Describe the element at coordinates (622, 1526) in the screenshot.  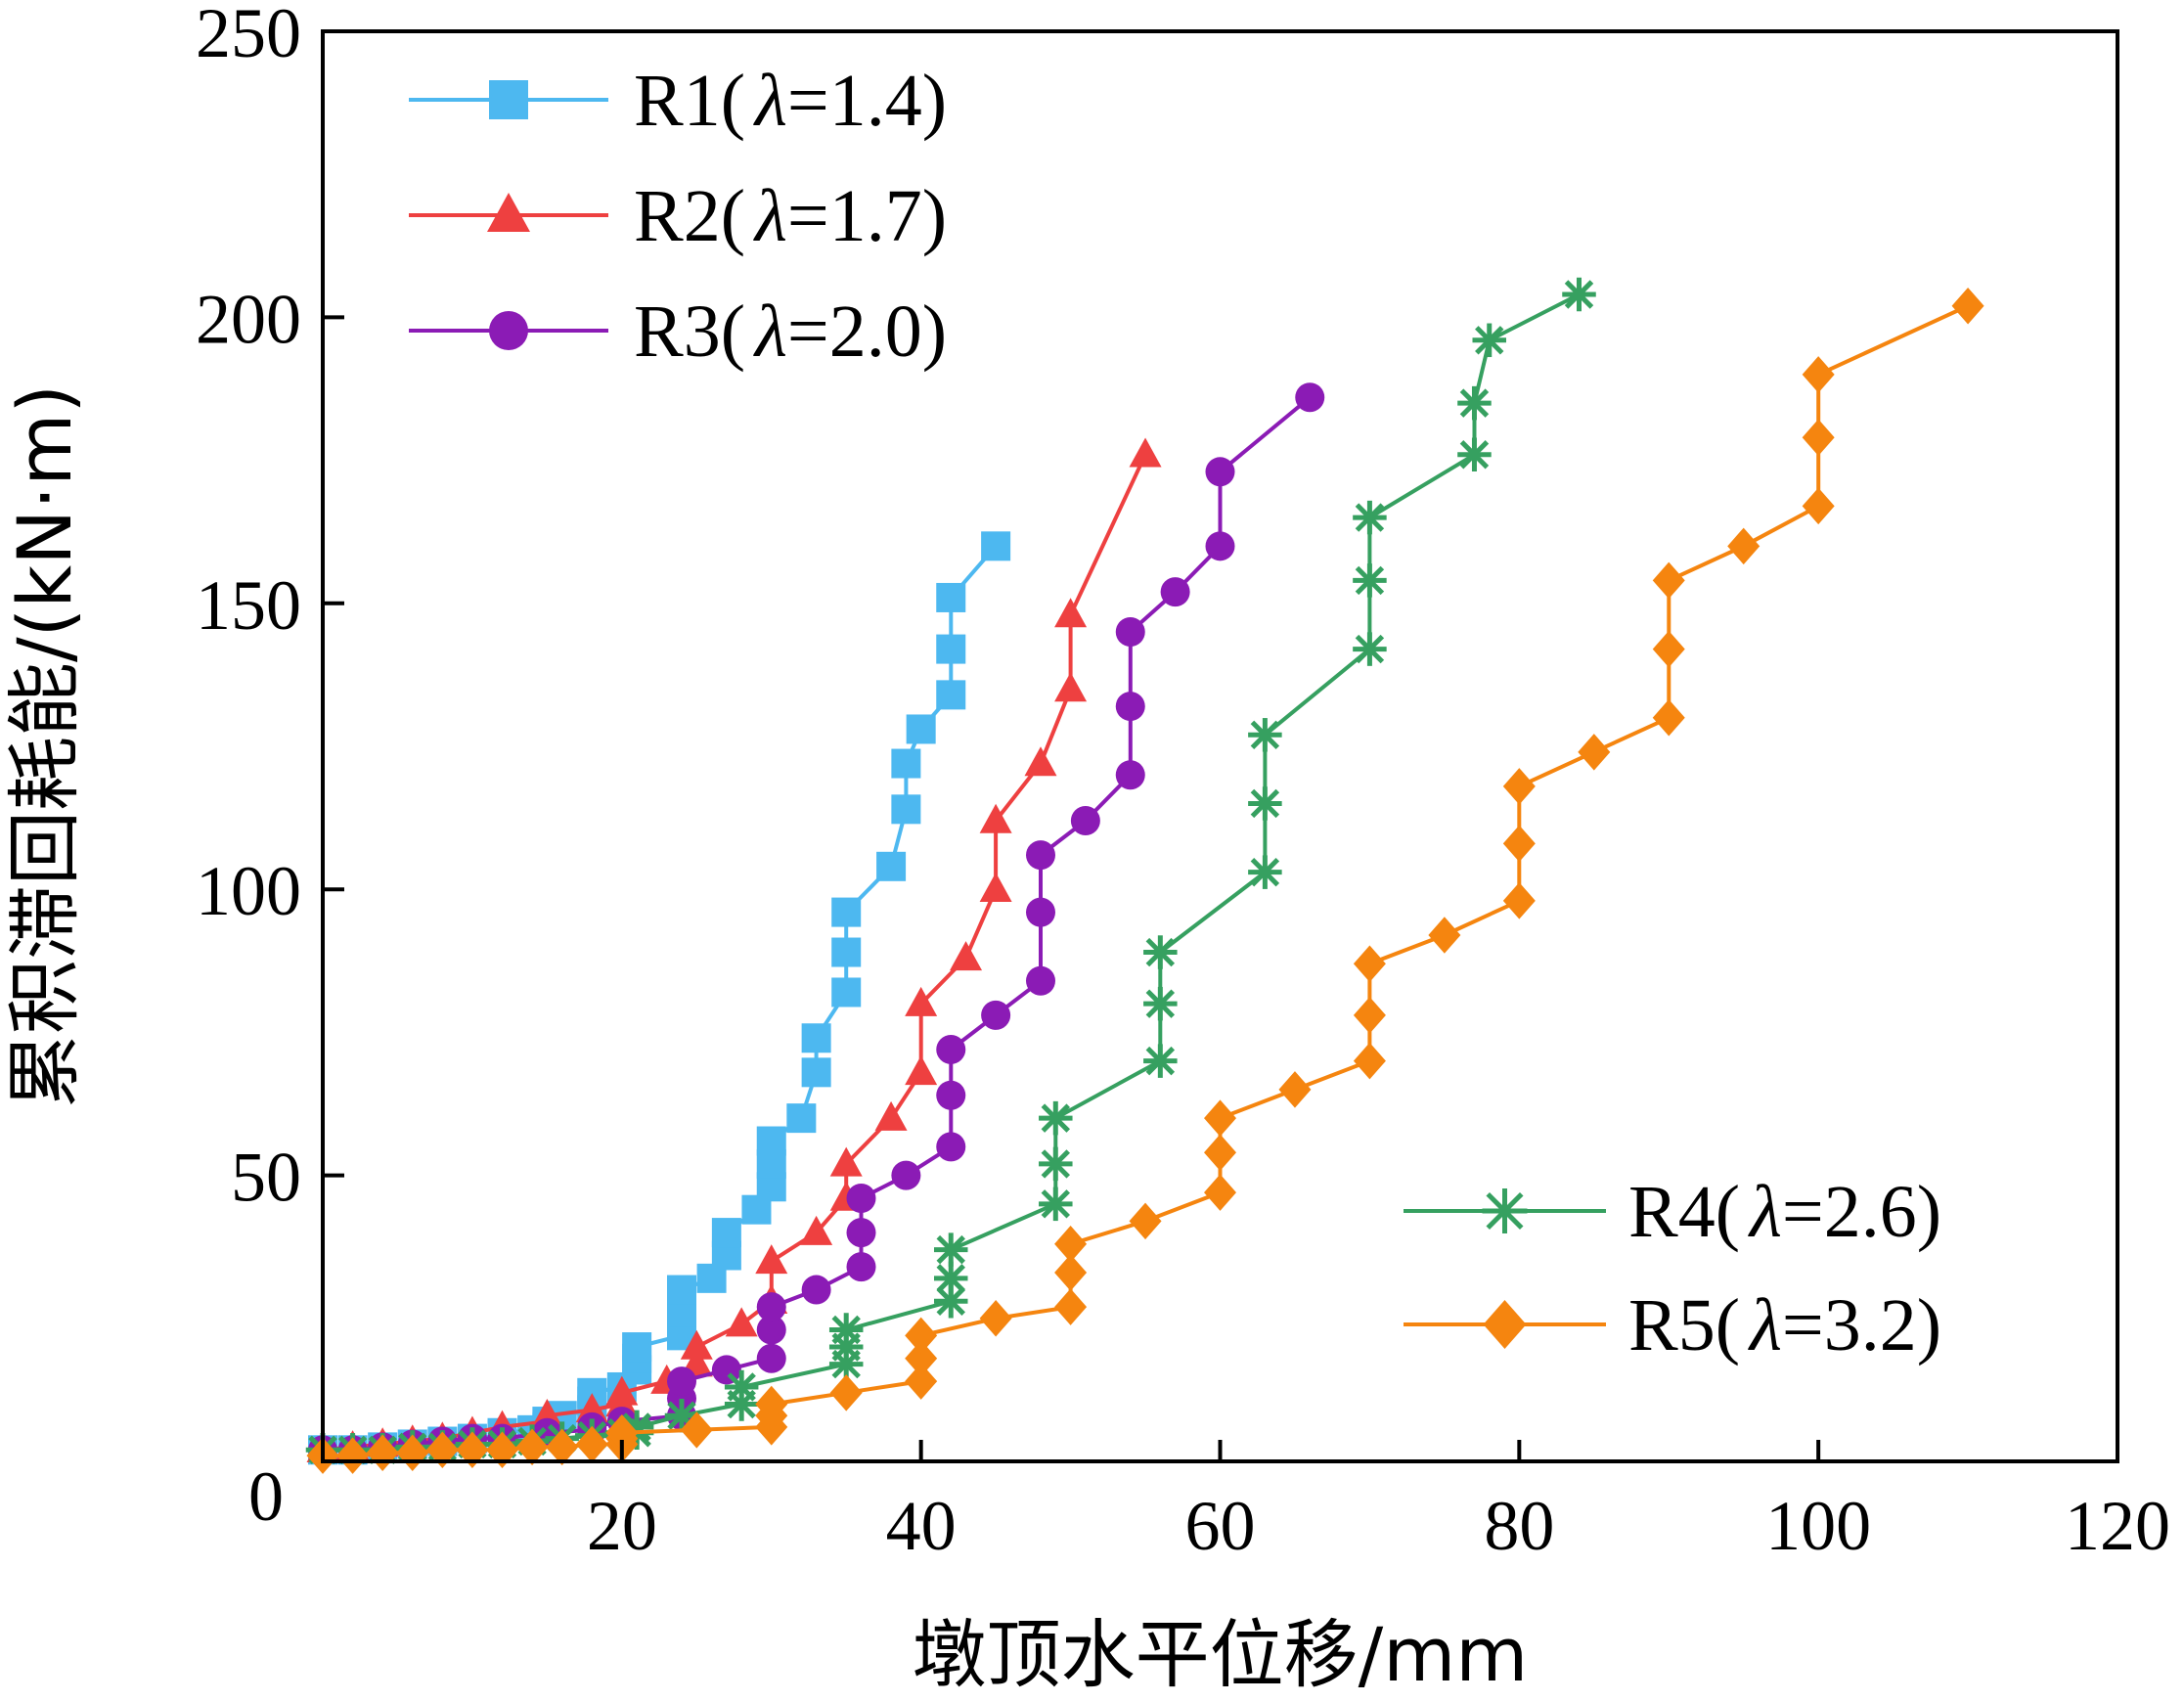
I see `x-tick-label: 20` at that location.